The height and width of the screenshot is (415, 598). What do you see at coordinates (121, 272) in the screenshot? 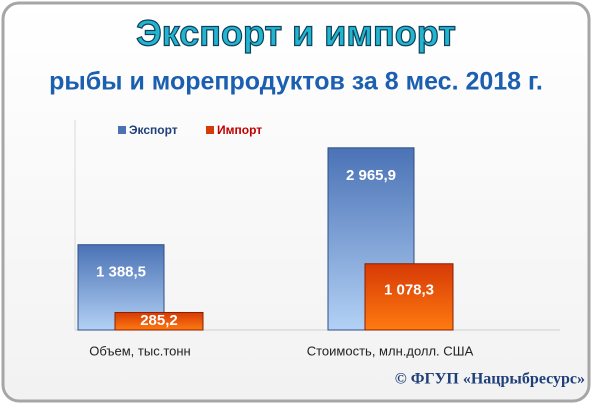
I see `value-label: 1 388,5` at bounding box center [121, 272].